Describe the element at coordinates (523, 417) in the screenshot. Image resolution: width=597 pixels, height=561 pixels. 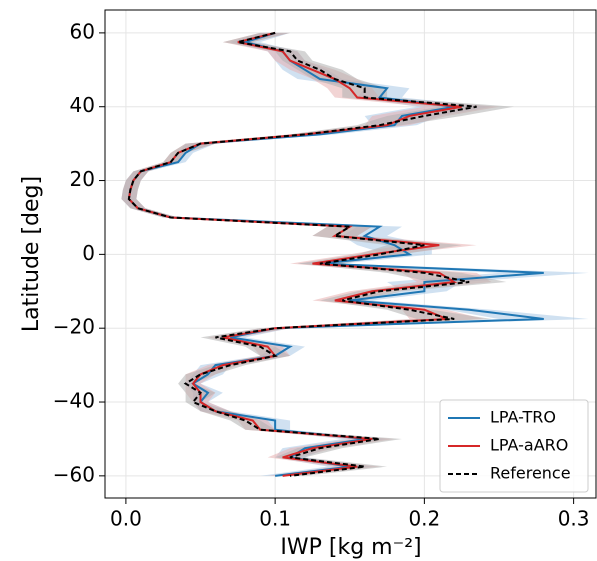
I see `legend-label: LPA-TRO` at that location.